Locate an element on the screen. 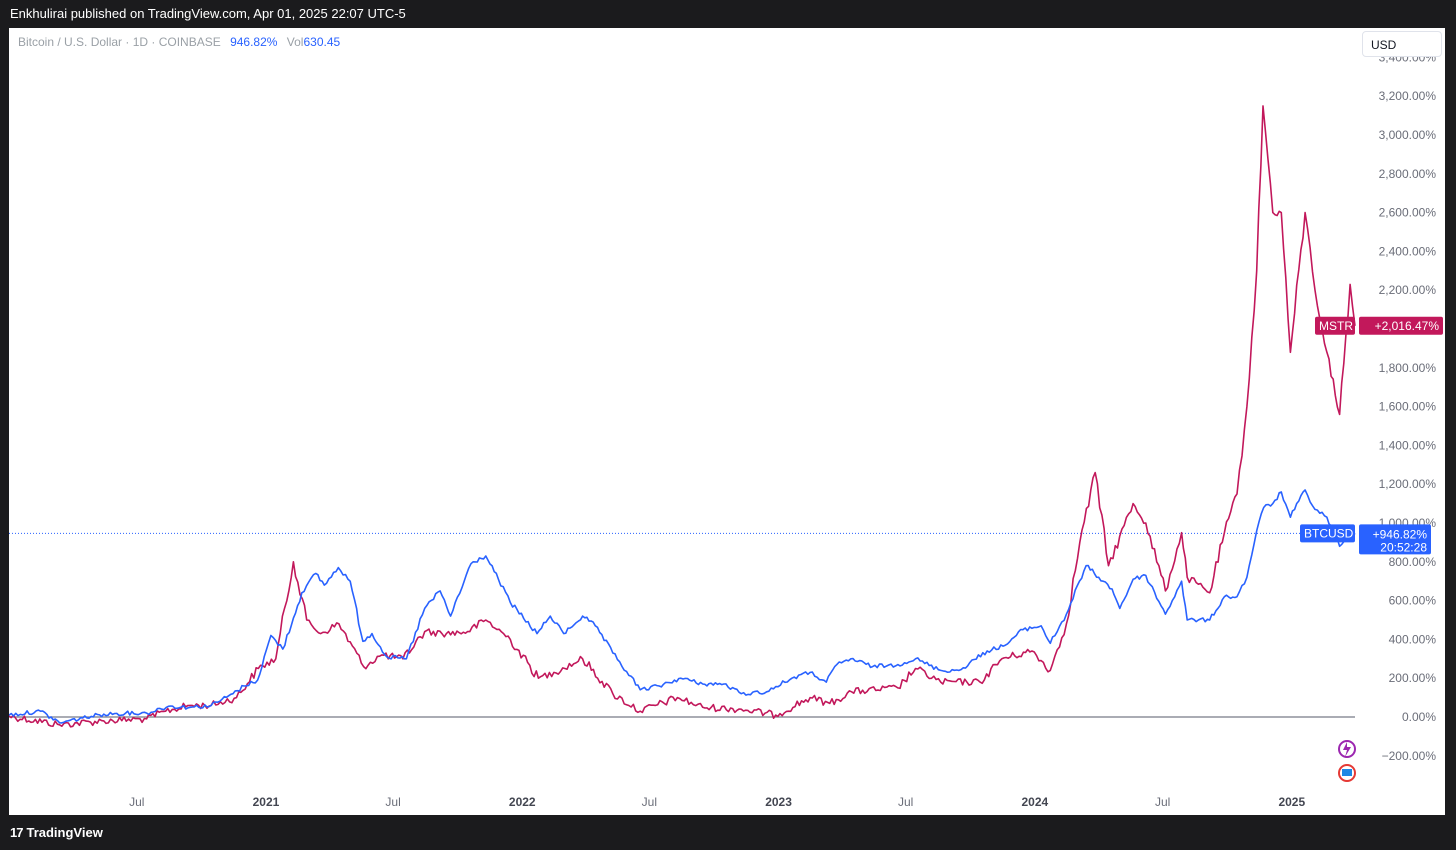 The height and width of the screenshot is (850, 1456). legend-value: 946.82% is located at coordinates (254, 42).